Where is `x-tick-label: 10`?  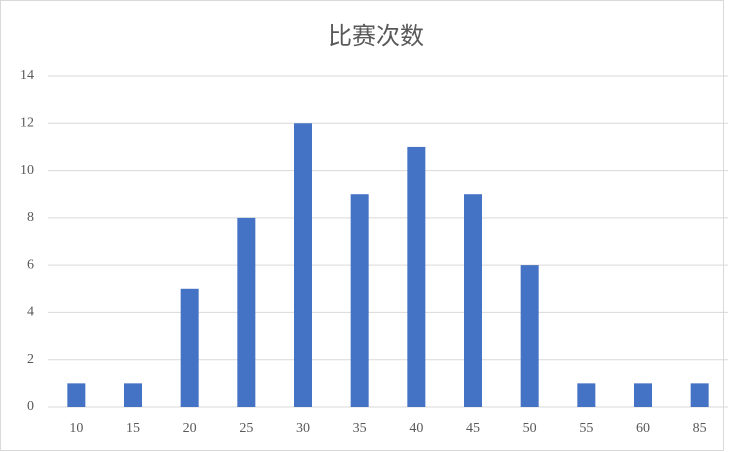
x-tick-label: 10 is located at coordinates (76, 428).